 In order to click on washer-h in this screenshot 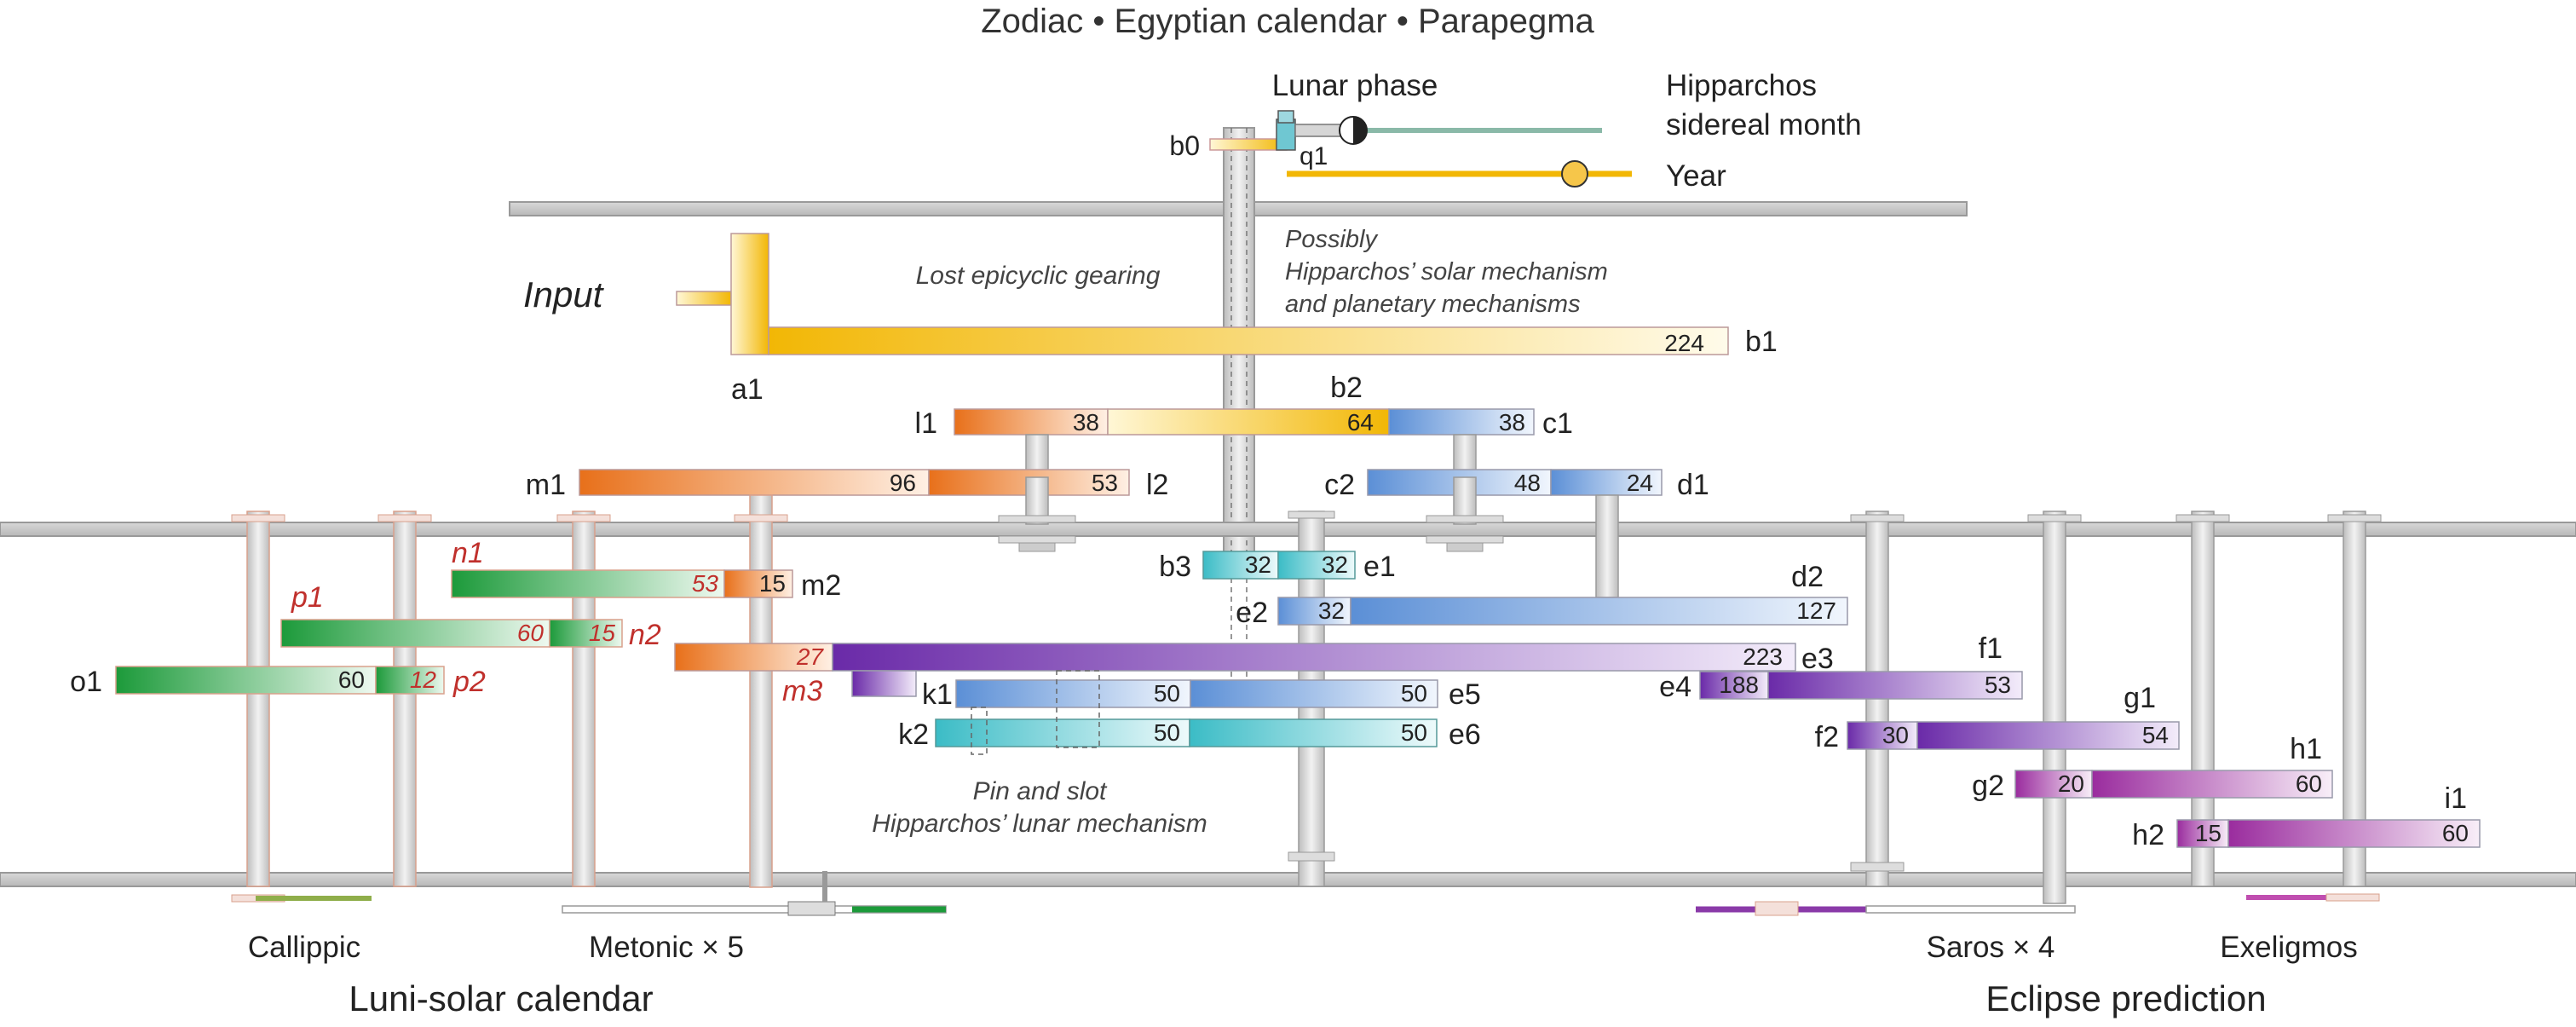, I will do `click(2202, 518)`.